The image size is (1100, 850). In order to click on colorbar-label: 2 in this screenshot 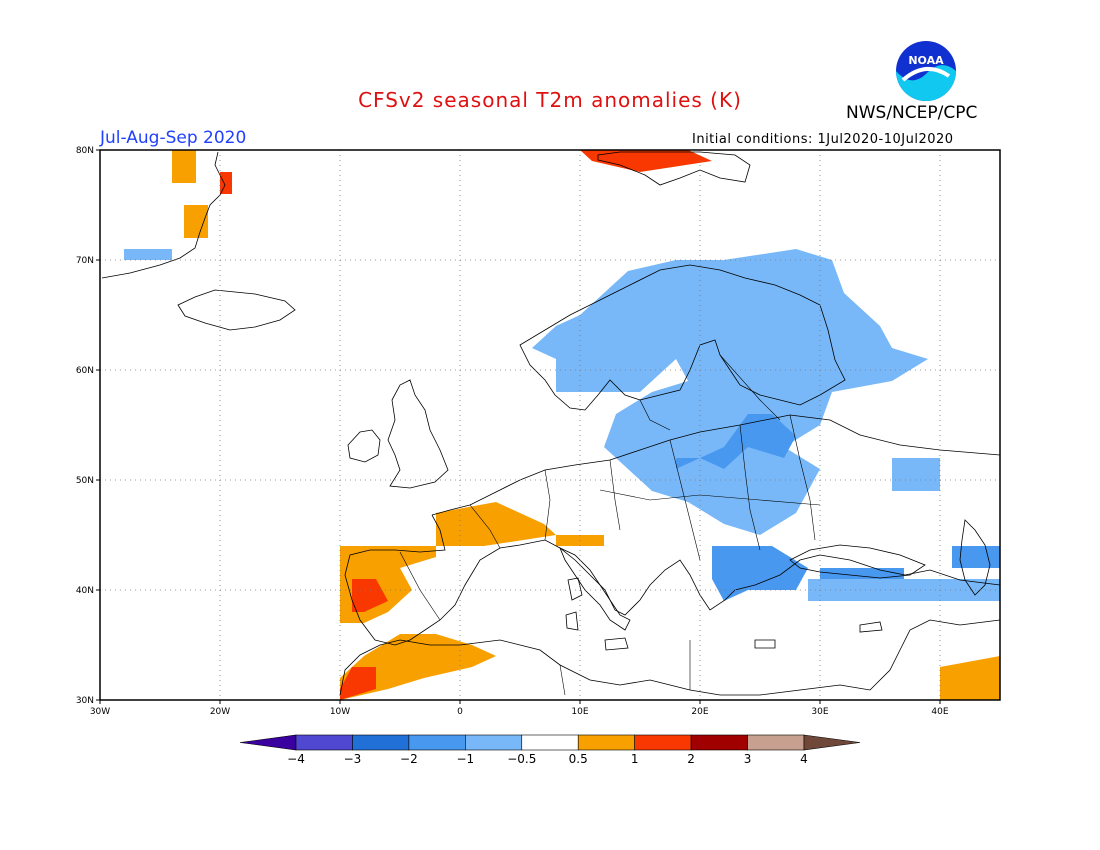, I will do `click(691, 759)`.